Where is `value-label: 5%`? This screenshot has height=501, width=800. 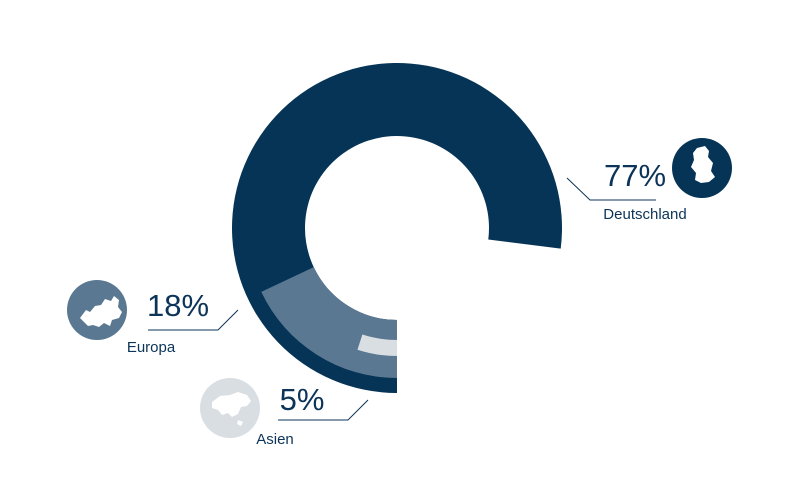
value-label: 5% is located at coordinates (302, 399).